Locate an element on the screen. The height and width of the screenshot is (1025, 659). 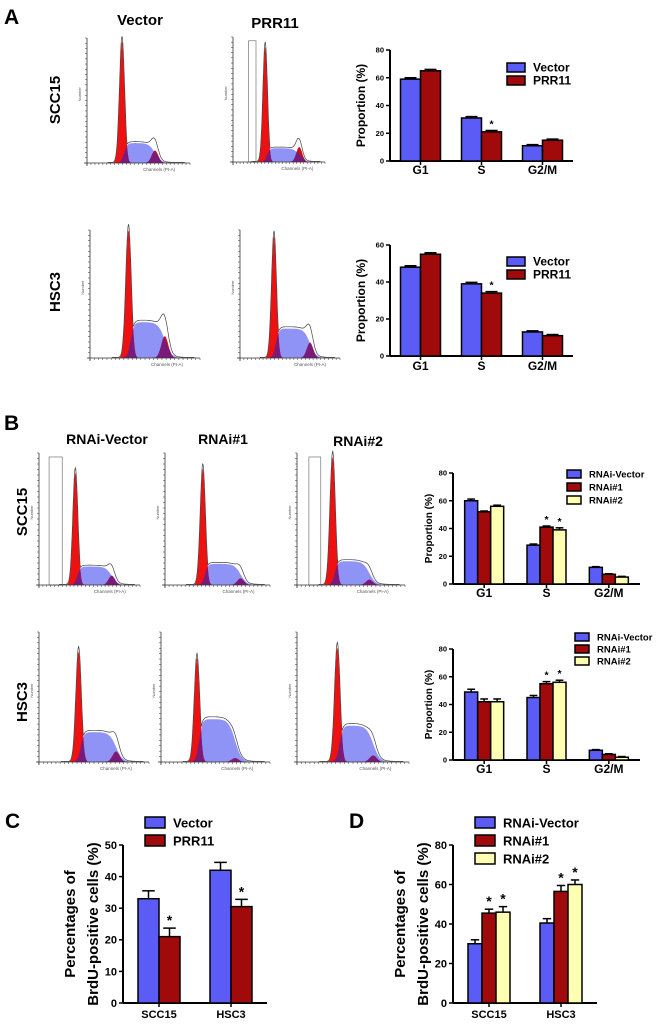
legend-label: RNAi#2 is located at coordinates (606, 501).